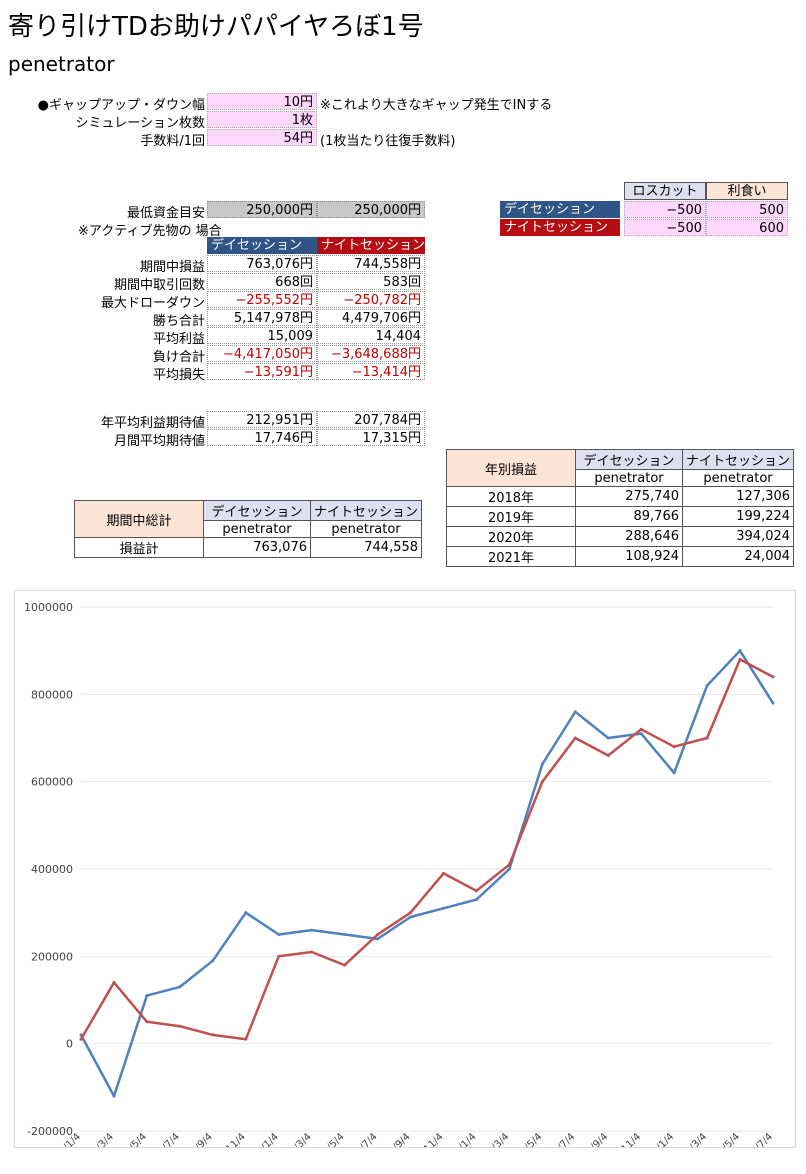 This screenshot has height=1174, width=806. Describe the element at coordinates (747, 227) in the screenshot. I see `stops-night-profit: 600` at that location.